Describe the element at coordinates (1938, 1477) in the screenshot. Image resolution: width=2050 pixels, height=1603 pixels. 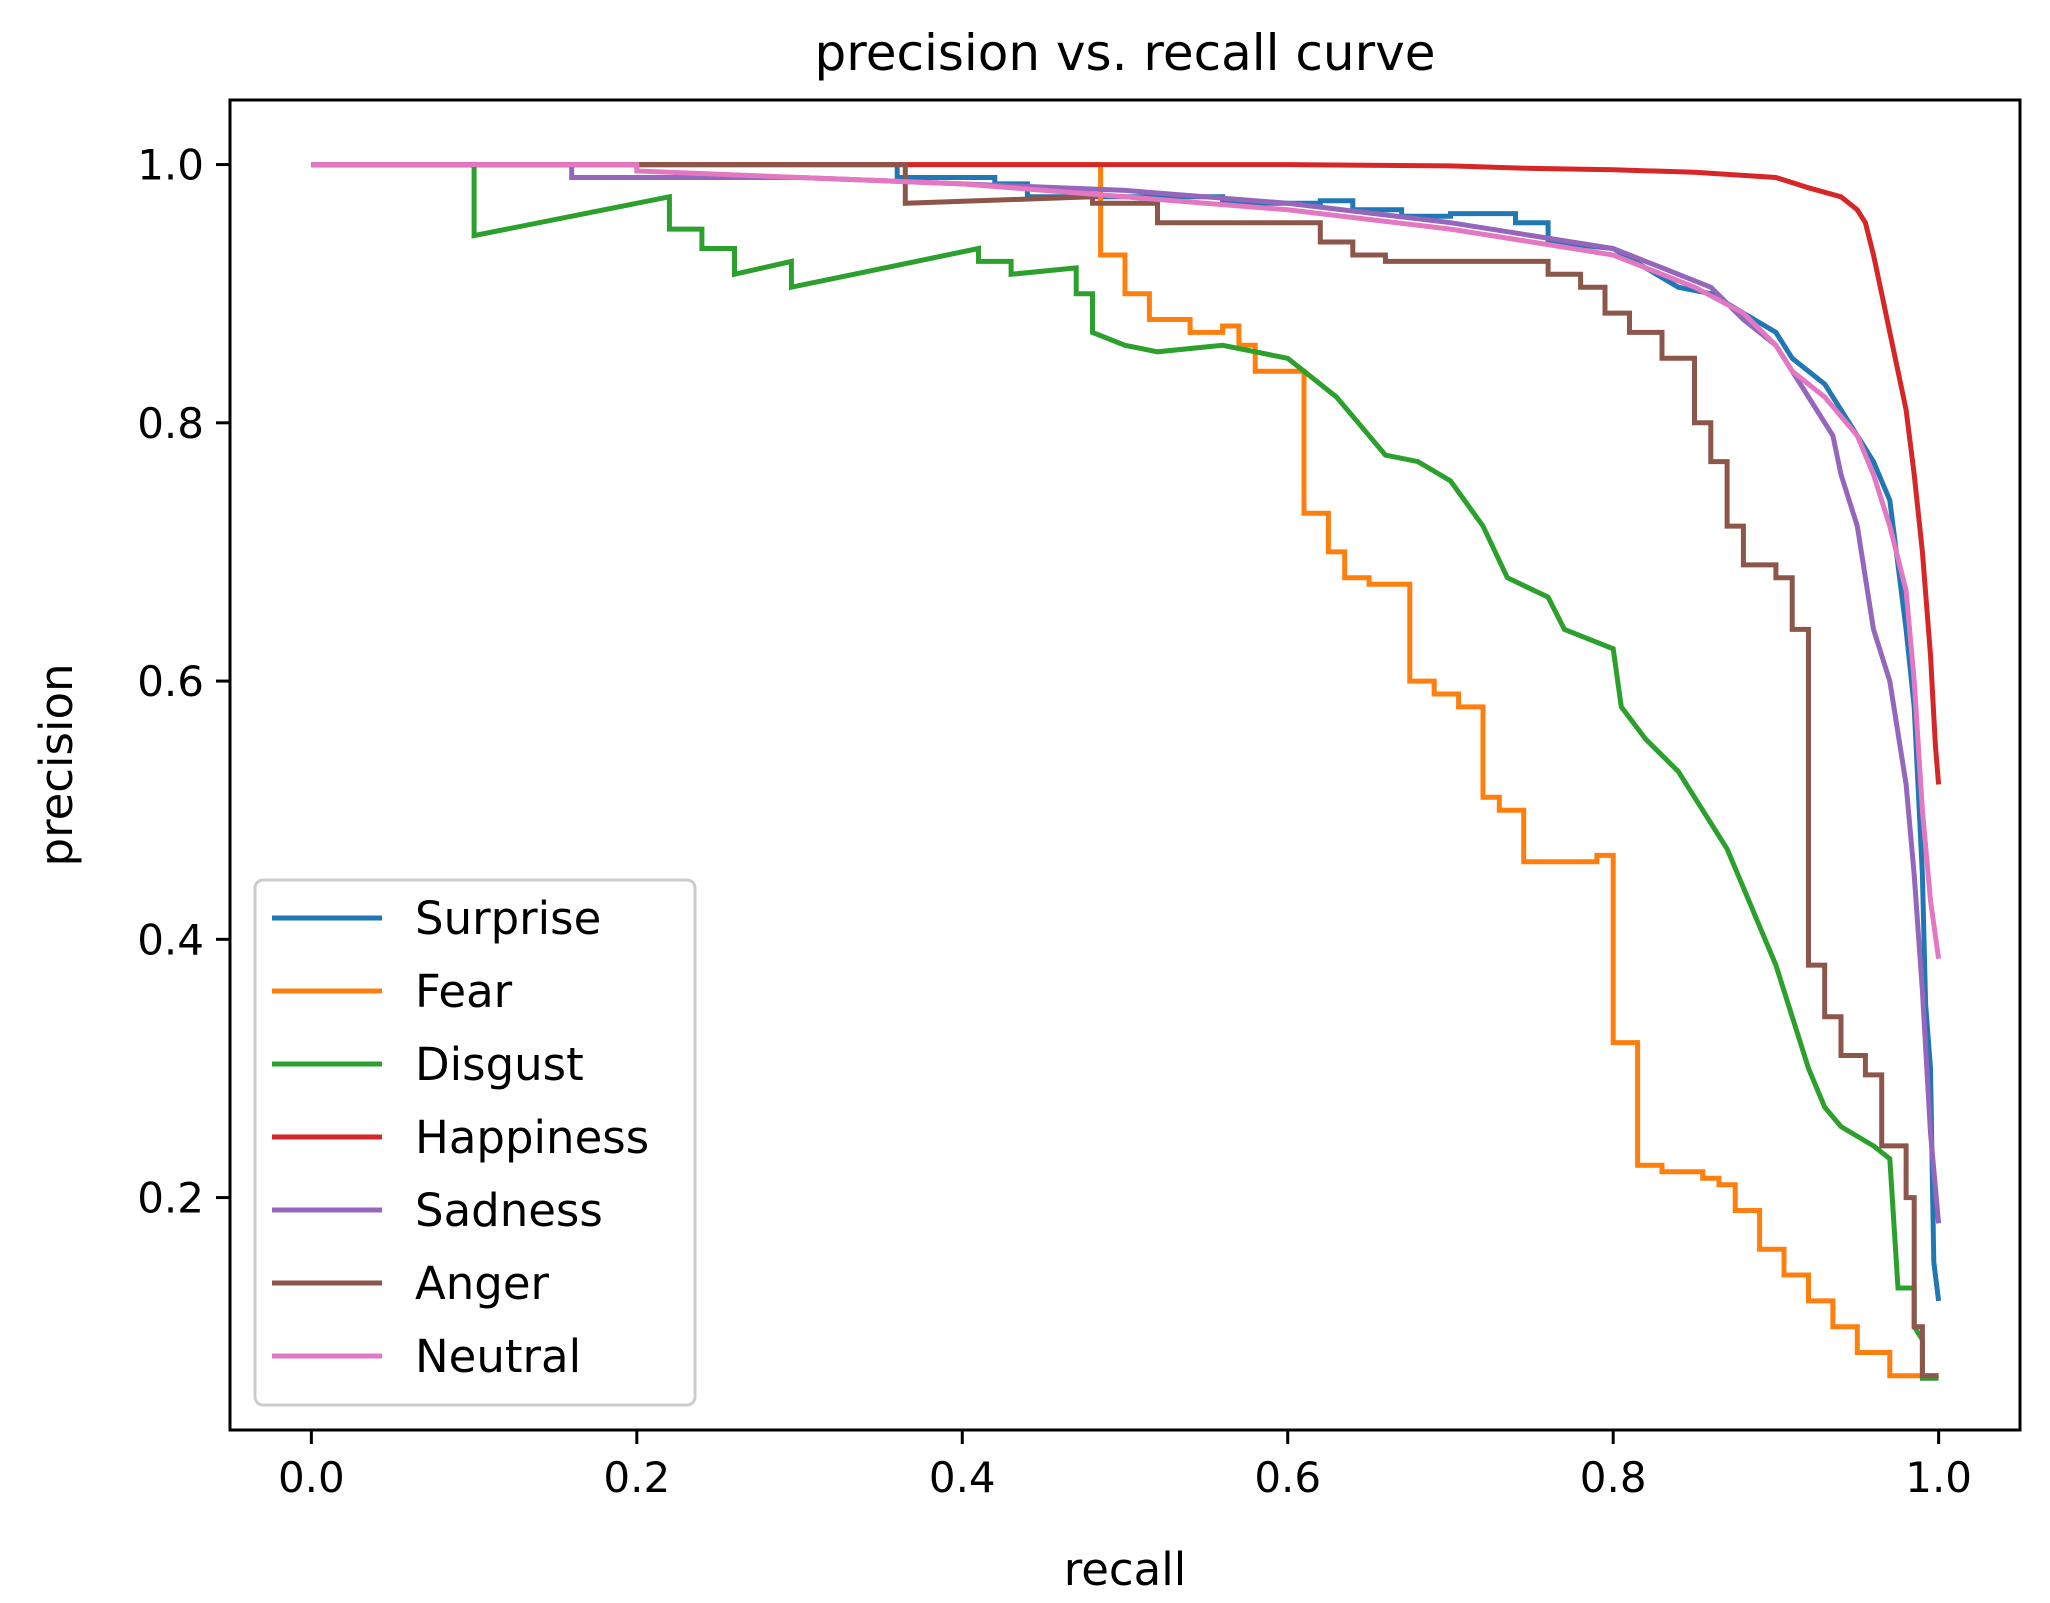
I see `x-tick-label: 1.0` at that location.